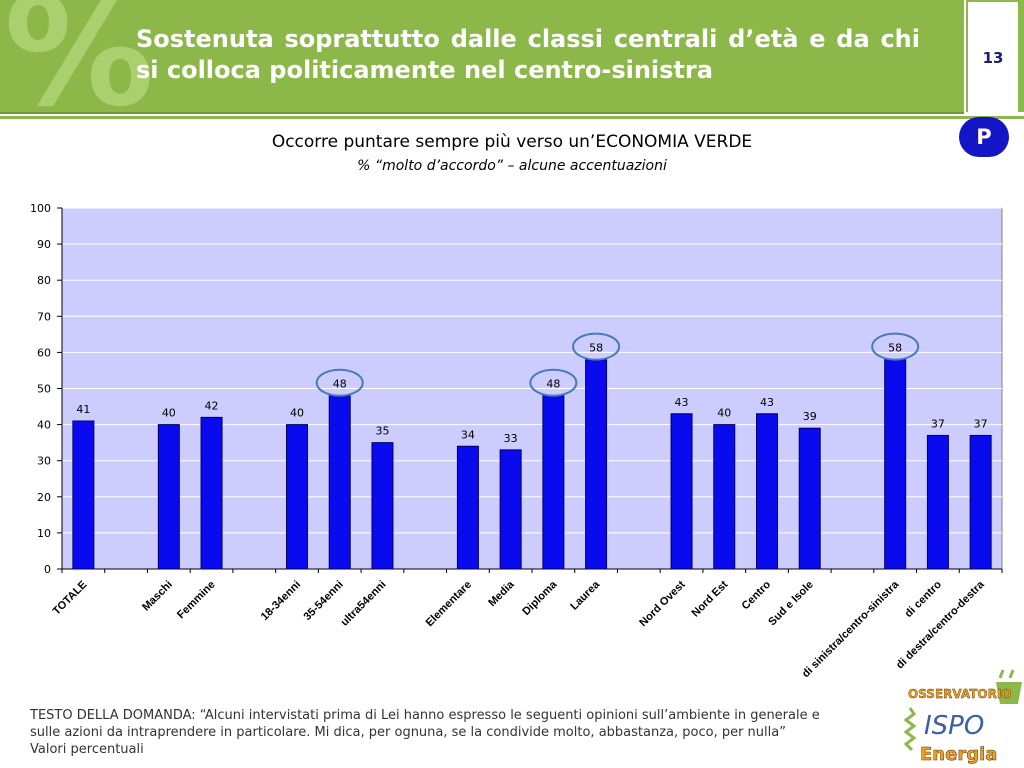 This screenshot has height=768, width=1024. Describe the element at coordinates (965, 56) in the screenshot. I see `header-divider` at that location.